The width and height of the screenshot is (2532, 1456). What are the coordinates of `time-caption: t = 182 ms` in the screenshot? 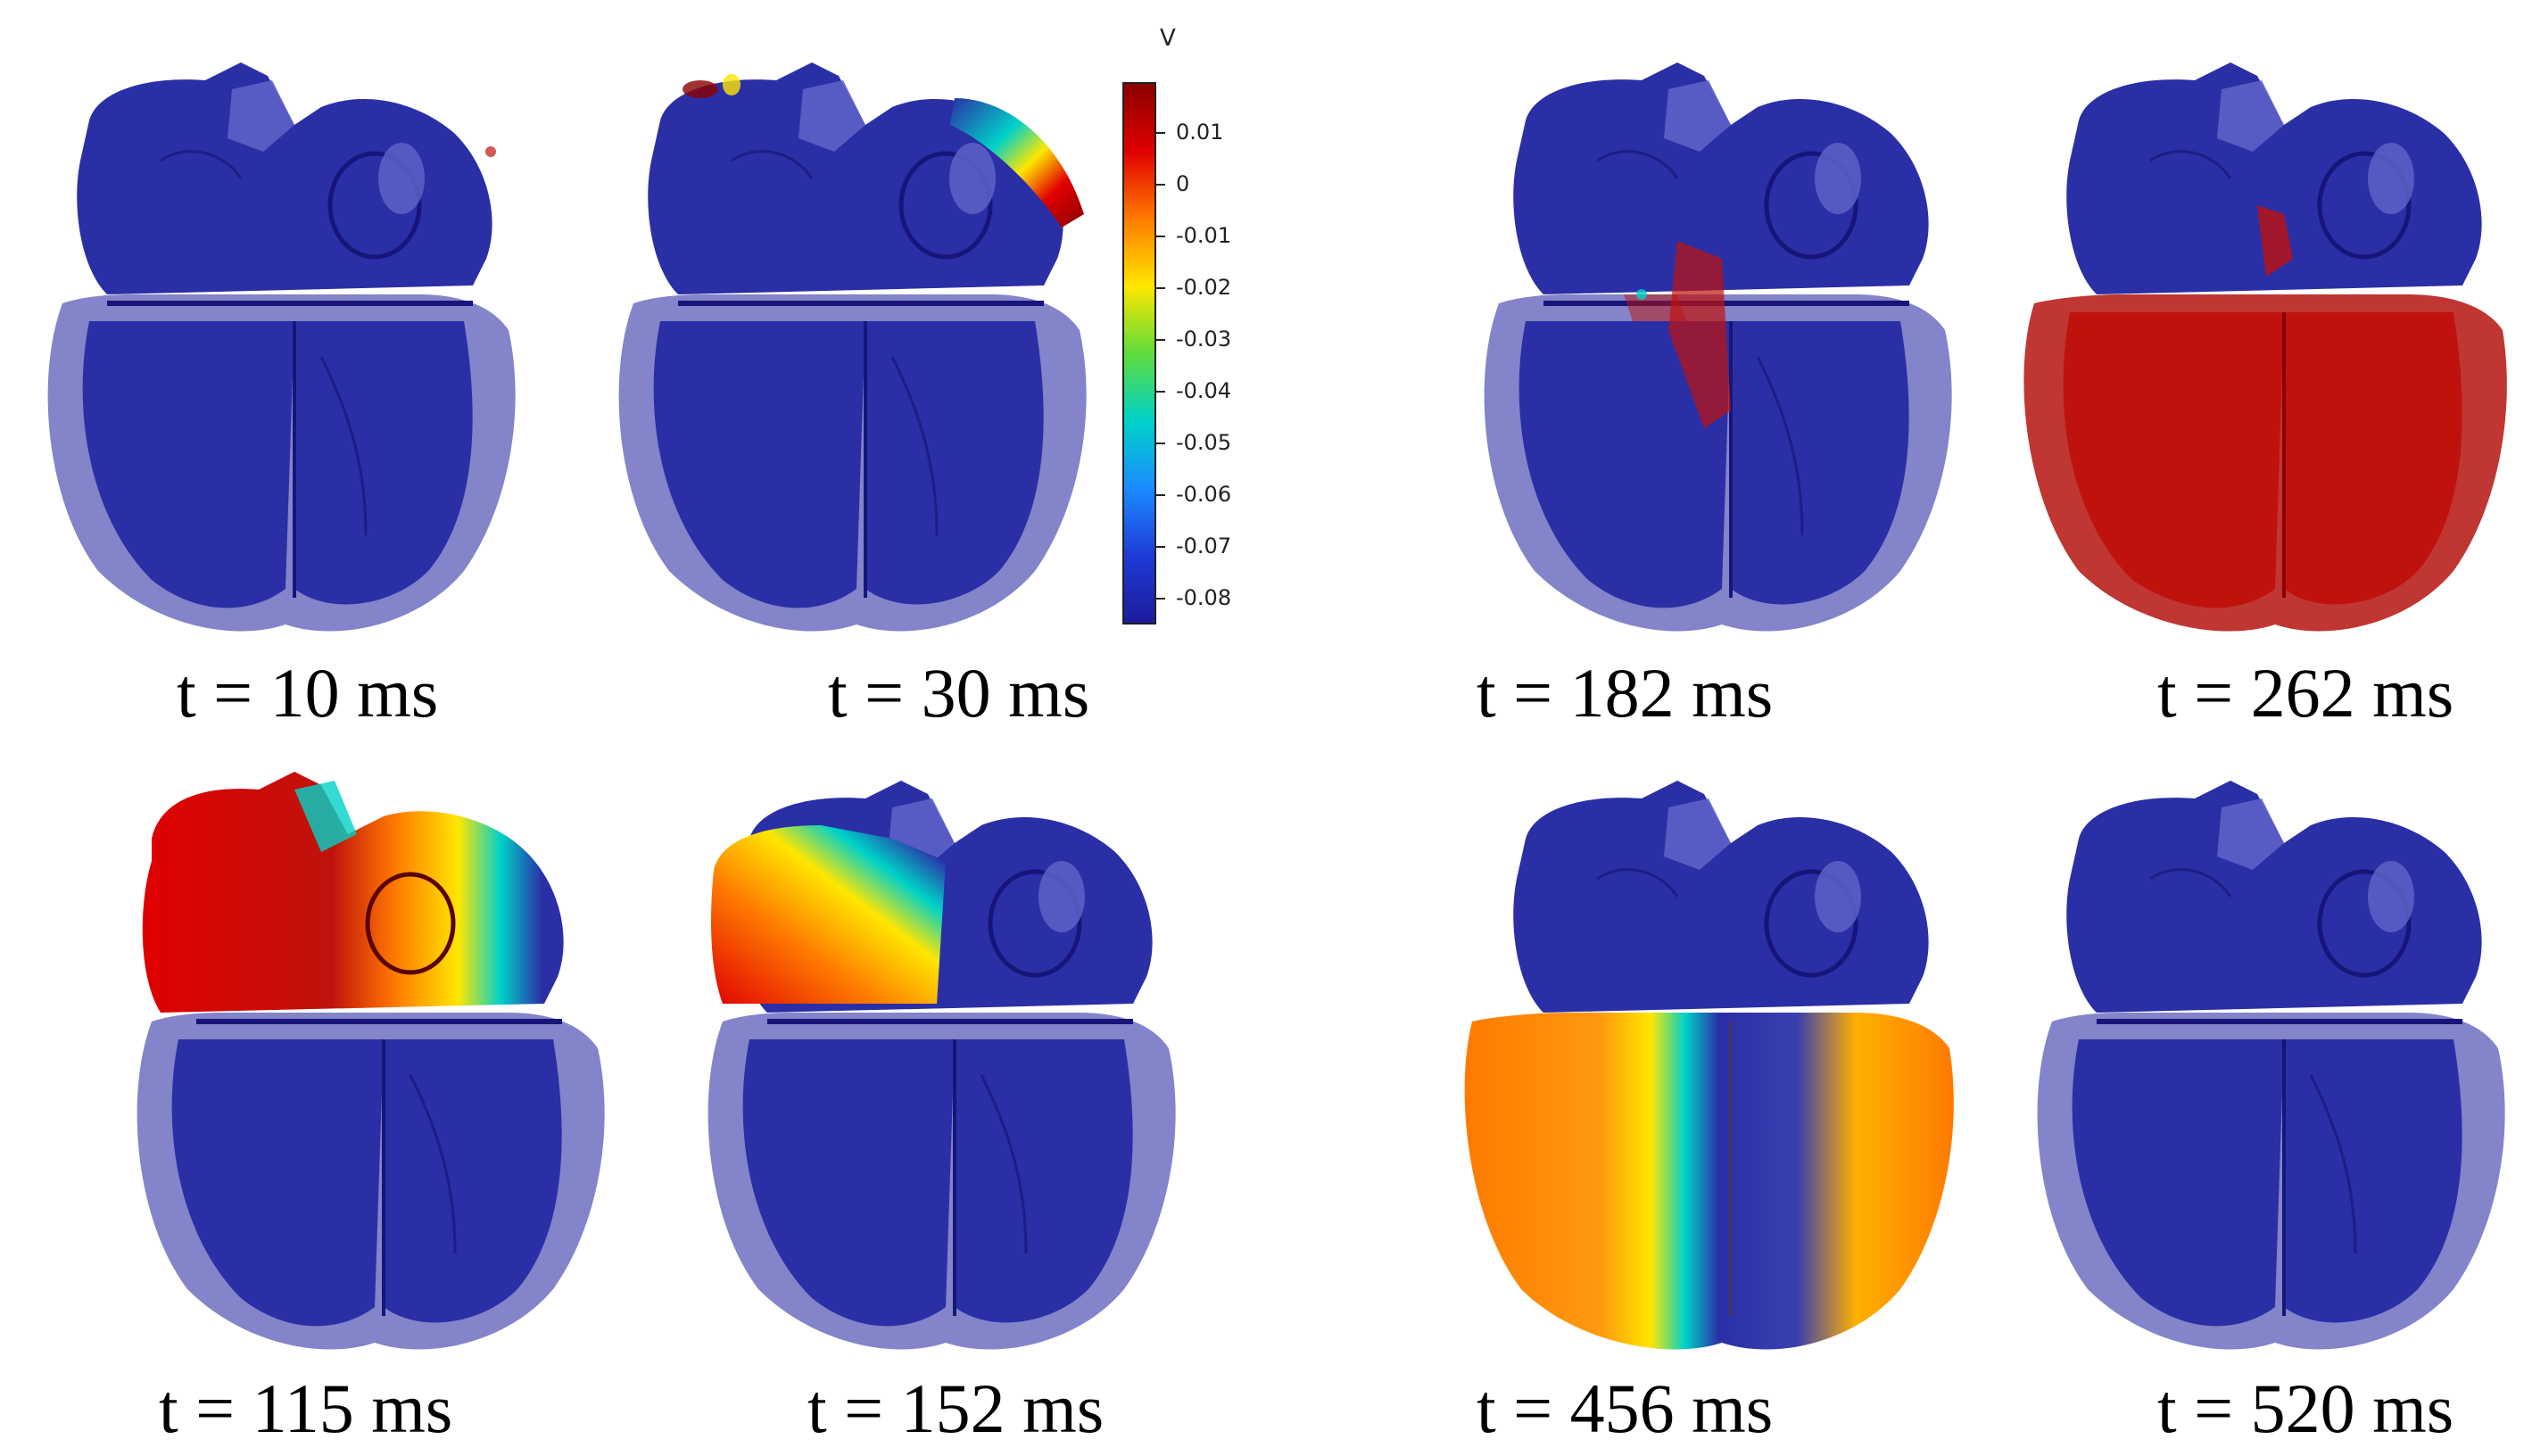 It's located at (1625, 693).